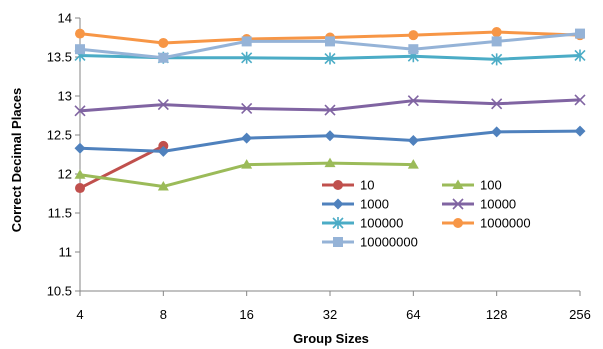 The width and height of the screenshot is (603, 349). I want to click on x-axis-title: Group Sizes, so click(331, 338).